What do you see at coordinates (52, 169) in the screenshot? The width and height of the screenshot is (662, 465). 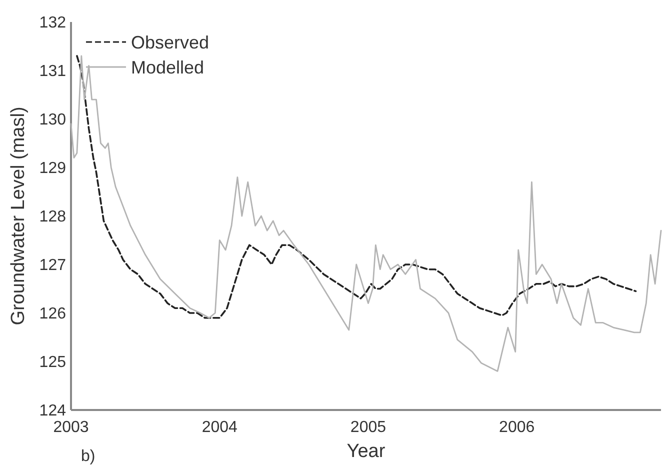 I see `y-tick-label: 129` at bounding box center [52, 169].